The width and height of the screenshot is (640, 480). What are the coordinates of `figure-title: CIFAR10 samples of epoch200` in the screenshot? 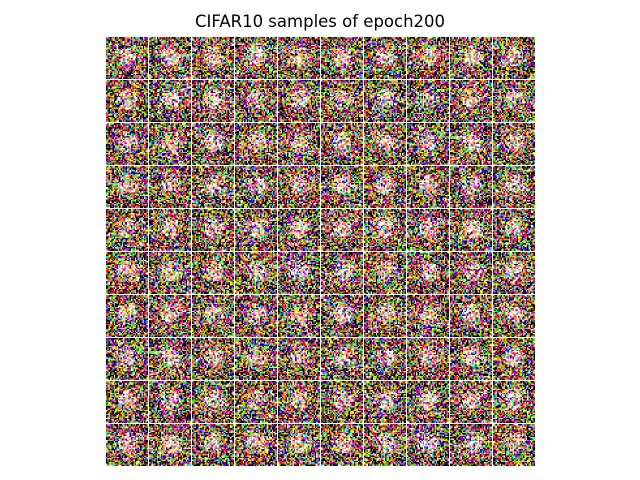 It's located at (320, 21).